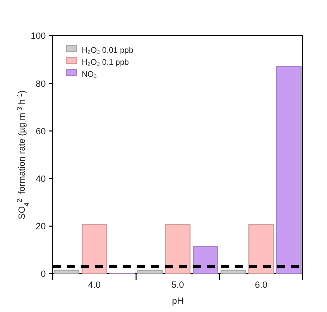 The width and height of the screenshot is (327, 312). Describe the element at coordinates (41, 179) in the screenshot. I see `y-tick-label: 40` at that location.